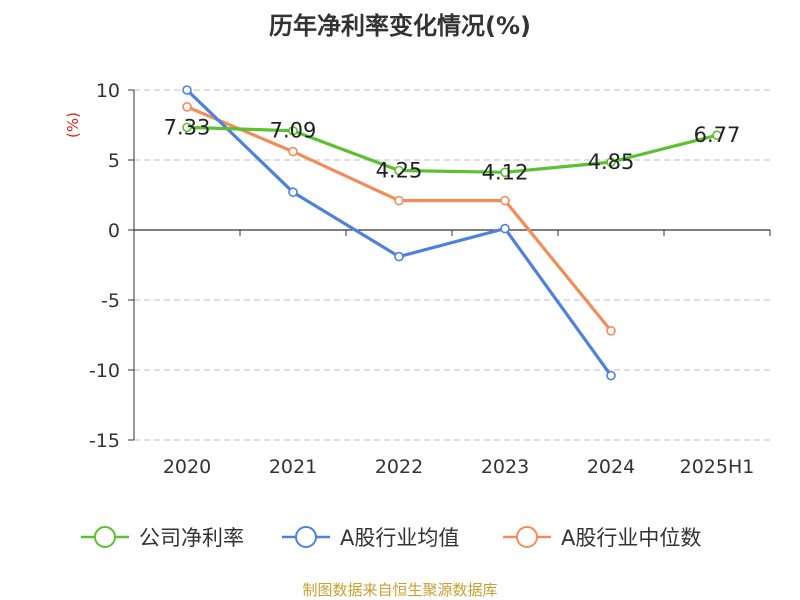 The image size is (800, 600). I want to click on source-note: 制图数据来自恒生聚源数据库, so click(400, 590).